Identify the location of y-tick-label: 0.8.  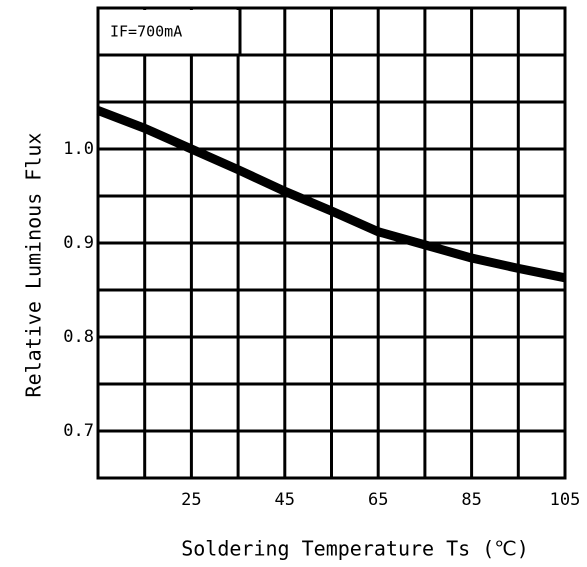
(78, 337).